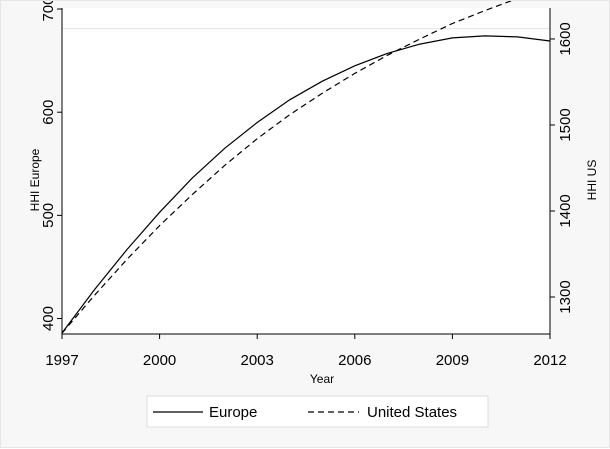 This screenshot has height=449, width=610. I want to click on x-tick-label: 1997, so click(61, 360).